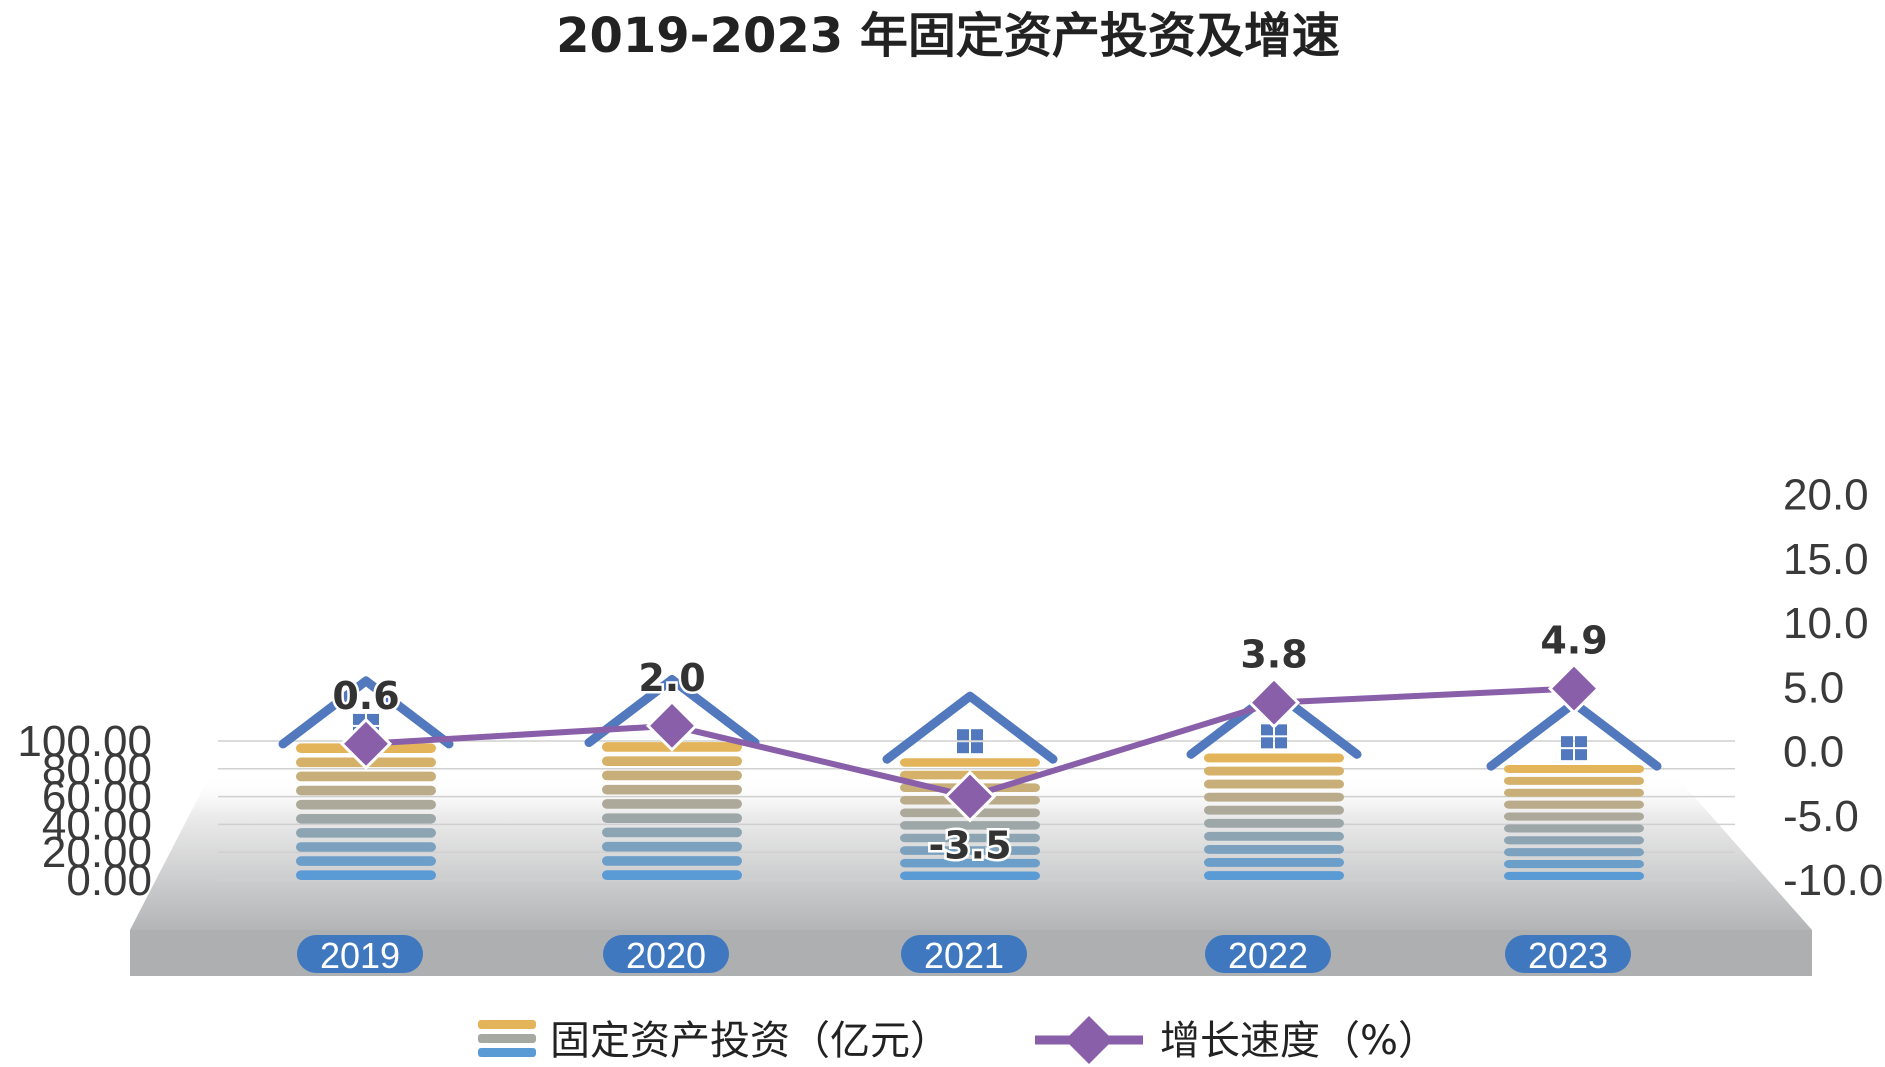 This screenshot has width=1885, height=1067. I want to click on right-axis-tick: 10.0, so click(1826, 623).